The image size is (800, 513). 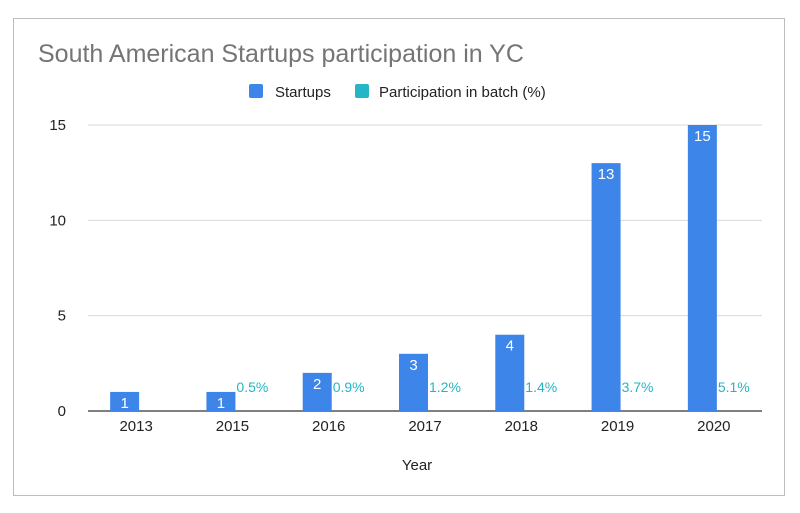 I want to click on bar-startups-2015, so click(x=221, y=401).